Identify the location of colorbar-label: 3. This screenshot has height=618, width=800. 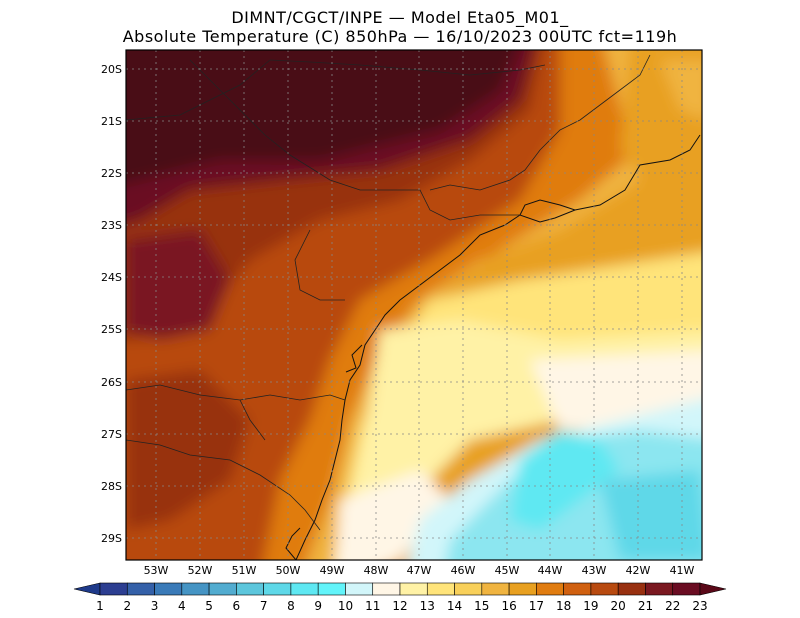
(155, 606).